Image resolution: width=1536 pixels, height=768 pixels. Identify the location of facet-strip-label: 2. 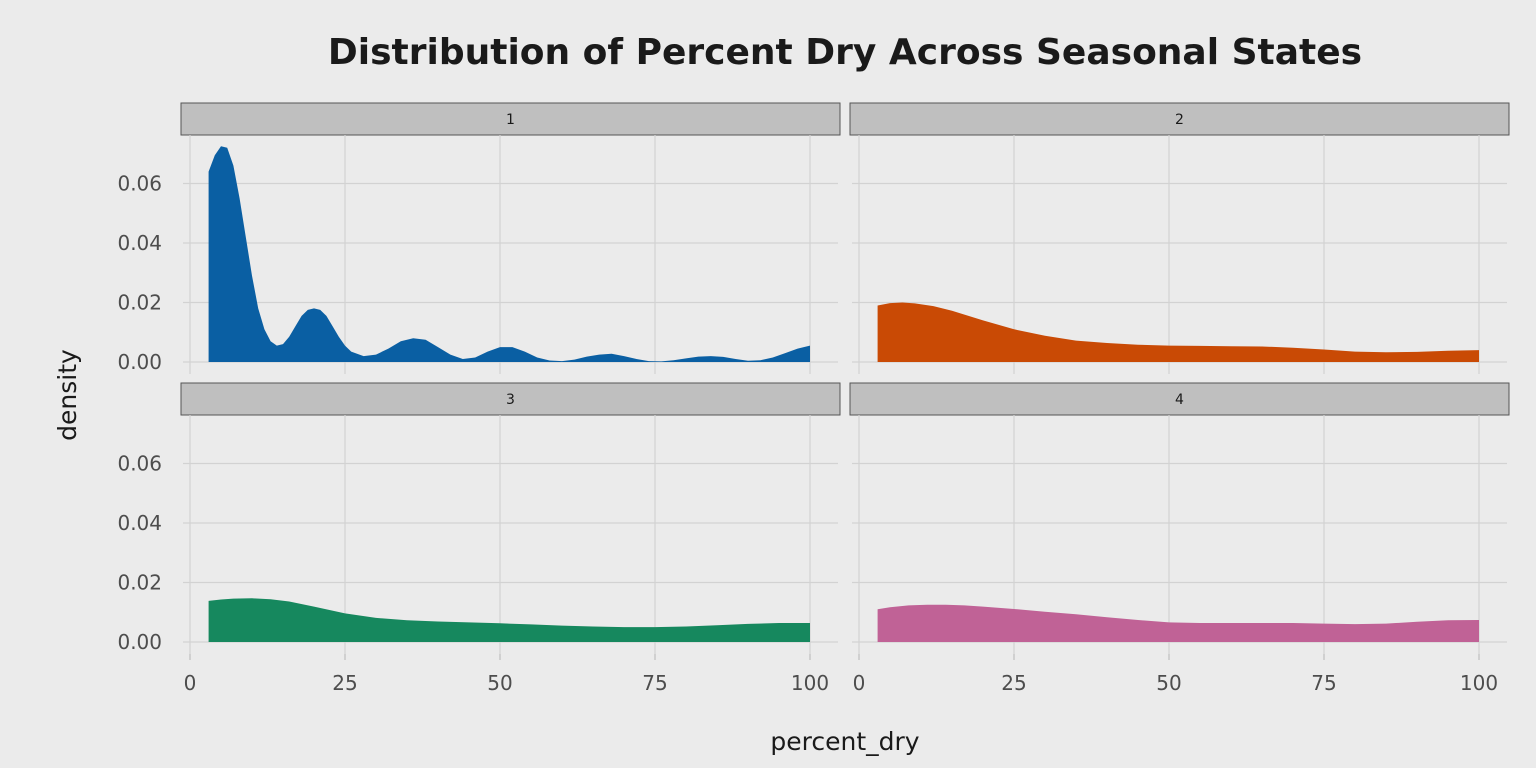
(1179, 120).